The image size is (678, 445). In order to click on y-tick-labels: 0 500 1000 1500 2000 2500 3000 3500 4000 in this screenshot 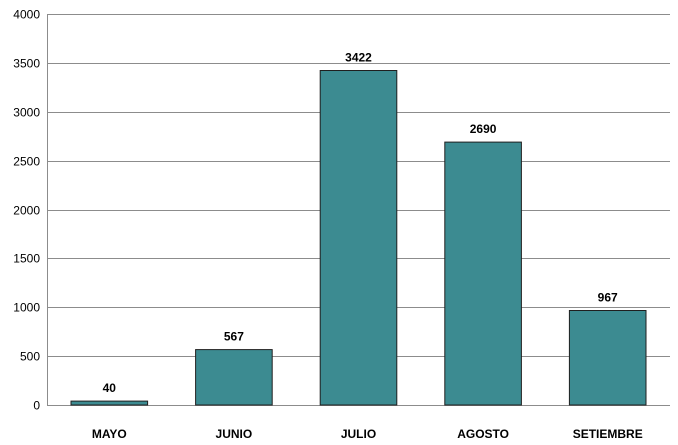, I will do `click(26, 210)`.